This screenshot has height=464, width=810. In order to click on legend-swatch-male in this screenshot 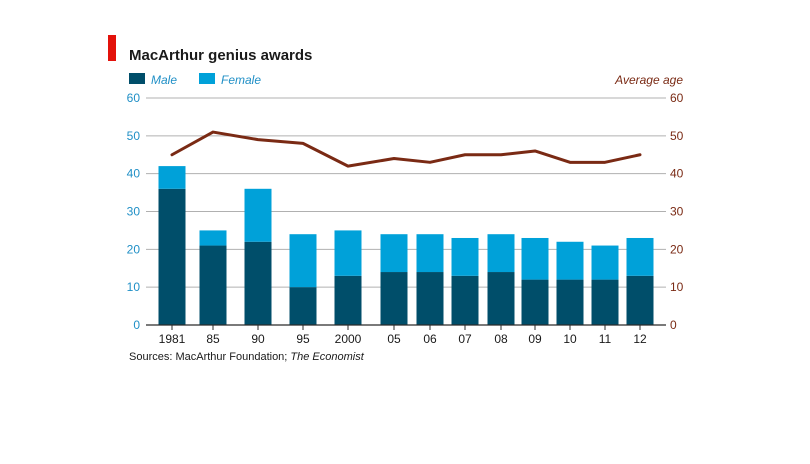, I will do `click(137, 78)`.